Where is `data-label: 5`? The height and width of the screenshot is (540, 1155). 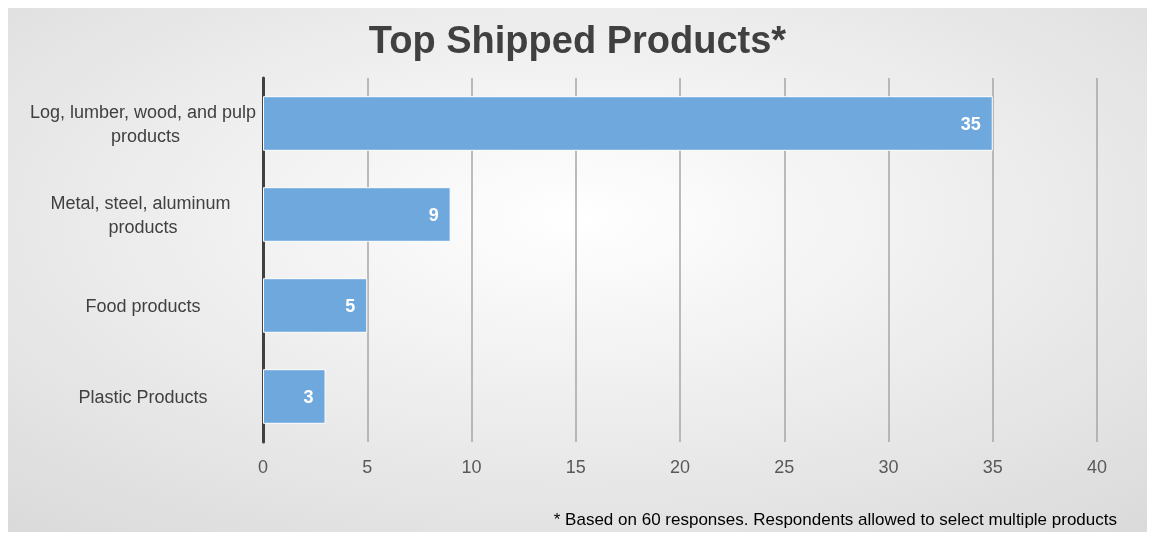
data-label: 5 is located at coordinates (350, 305).